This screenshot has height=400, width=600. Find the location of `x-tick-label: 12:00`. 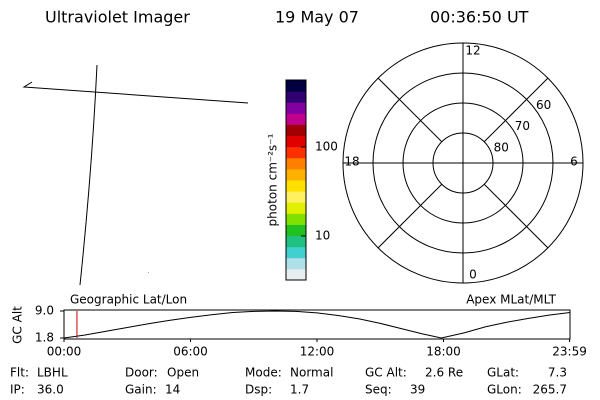

x-tick-label: 12:00 is located at coordinates (317, 352).